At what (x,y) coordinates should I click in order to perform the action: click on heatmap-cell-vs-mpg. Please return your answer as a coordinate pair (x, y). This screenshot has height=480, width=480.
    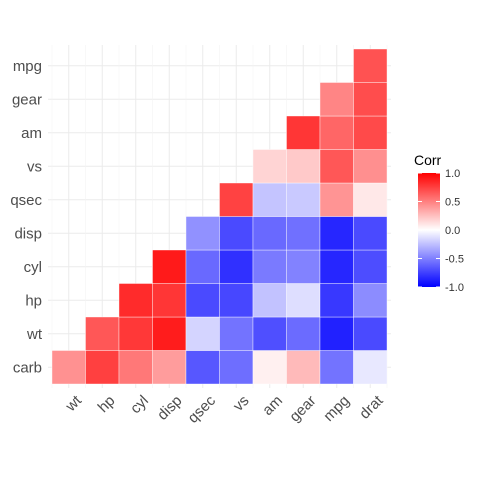
    Looking at the image, I should click on (336, 166).